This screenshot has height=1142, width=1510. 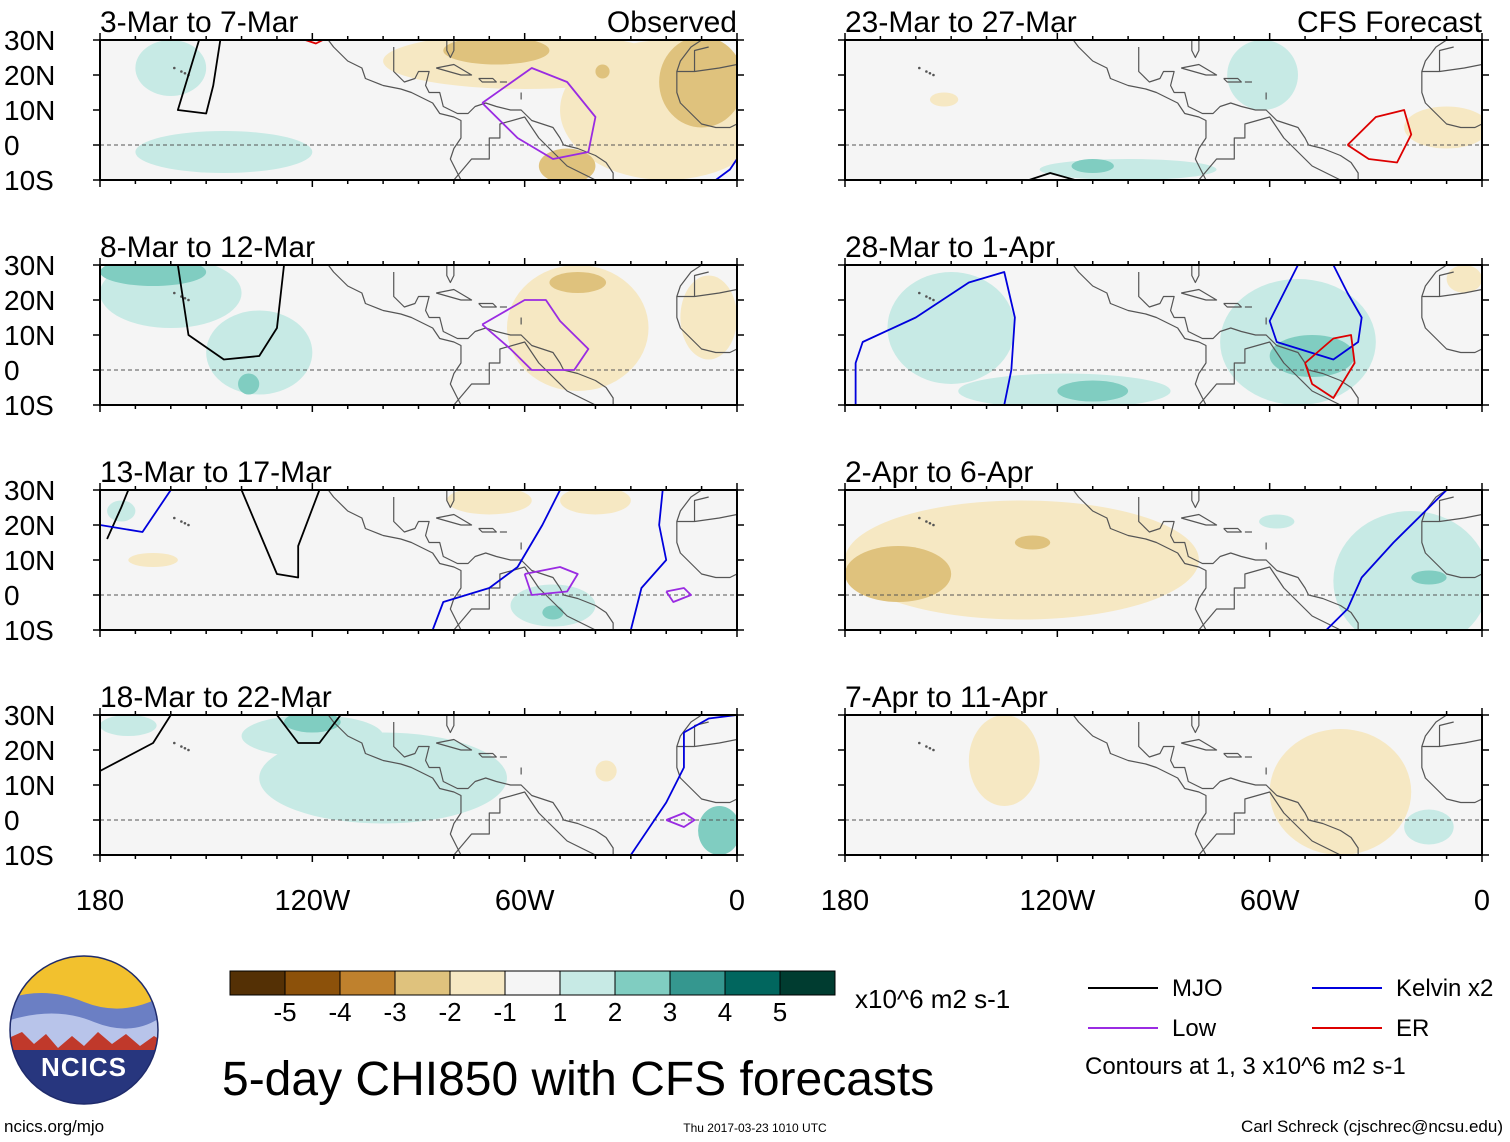 I want to click on panel-title: 13-Mar to 17-Mar, so click(x=216, y=472).